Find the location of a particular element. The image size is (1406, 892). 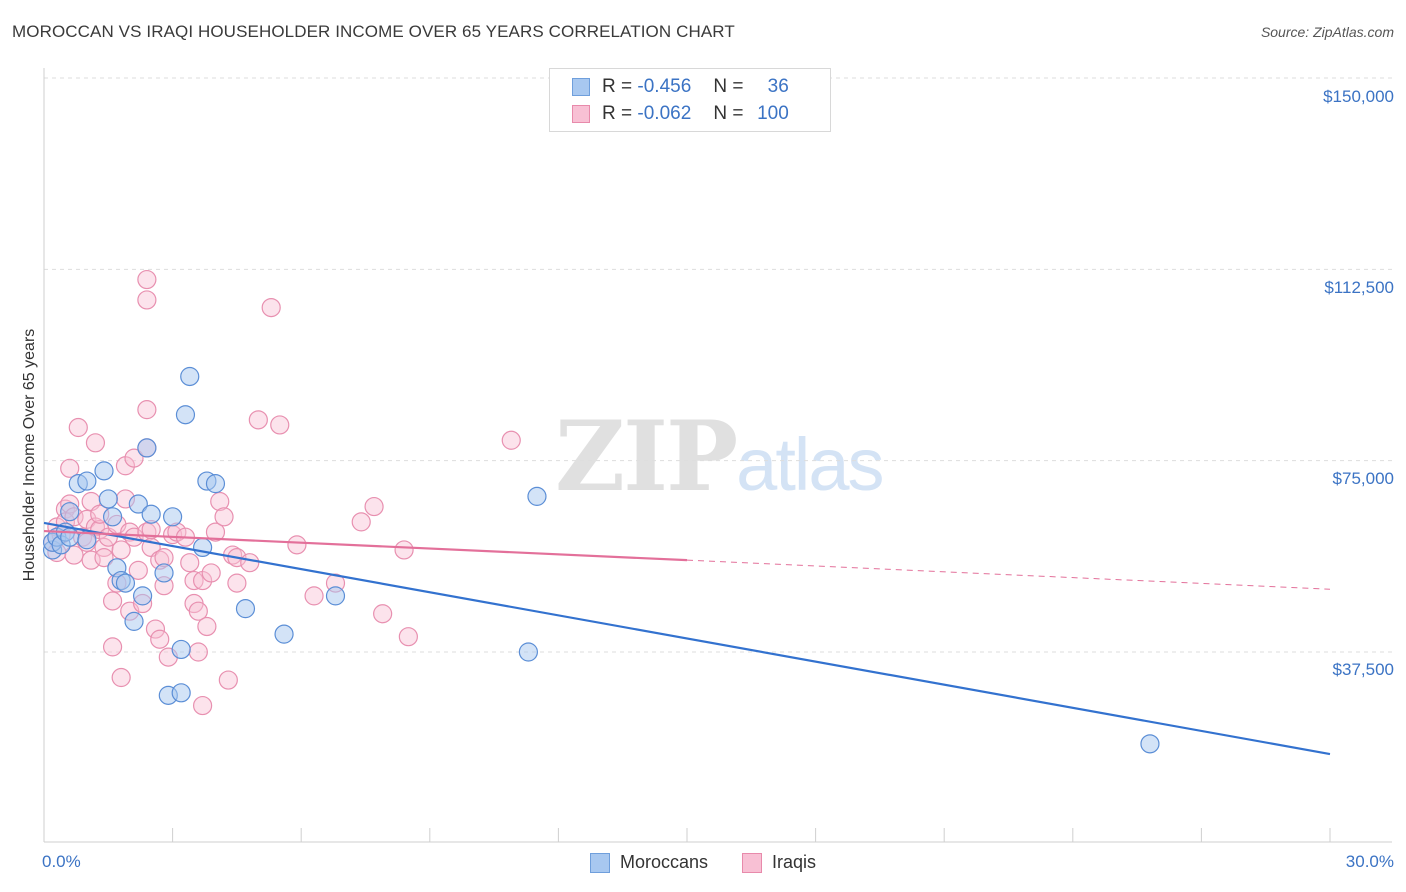

series-legend: Moroccans Iraqis is located at coordinates (703, 862).